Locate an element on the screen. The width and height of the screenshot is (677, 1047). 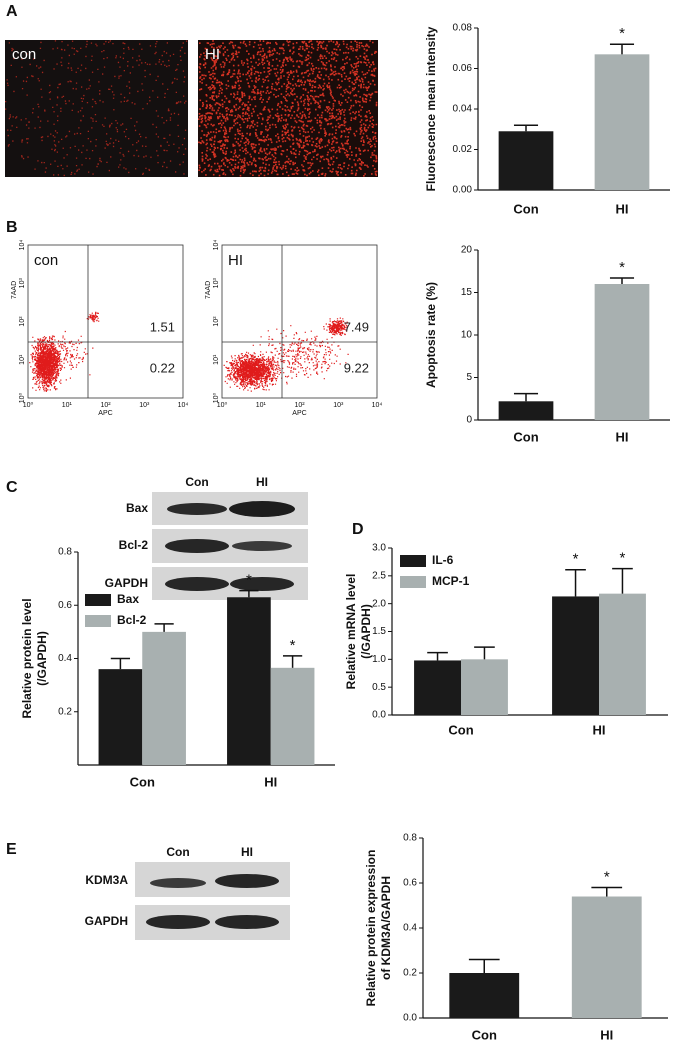
y-tick-label: 0.06 is located at coordinates (463, 68).